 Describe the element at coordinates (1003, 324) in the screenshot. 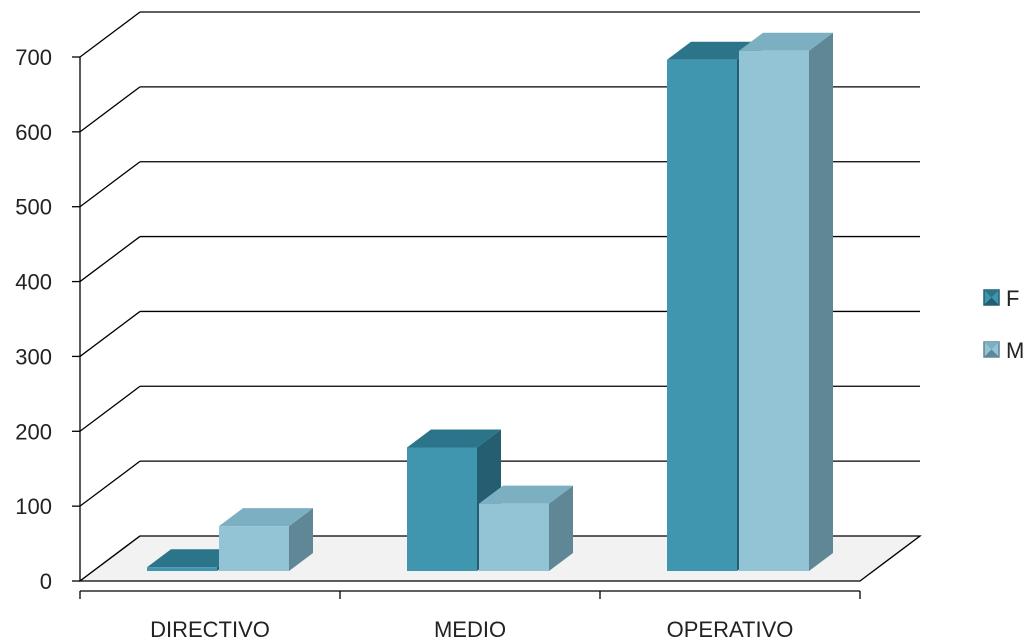

I see `legend: FM` at that location.